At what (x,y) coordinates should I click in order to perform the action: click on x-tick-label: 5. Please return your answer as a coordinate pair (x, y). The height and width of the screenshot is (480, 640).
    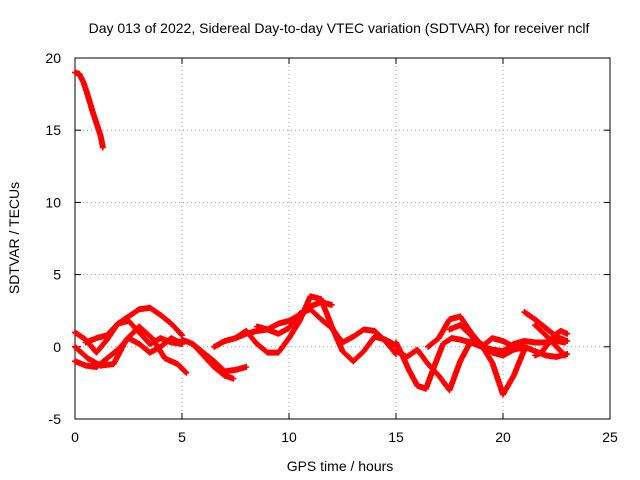
    Looking at the image, I should click on (182, 437).